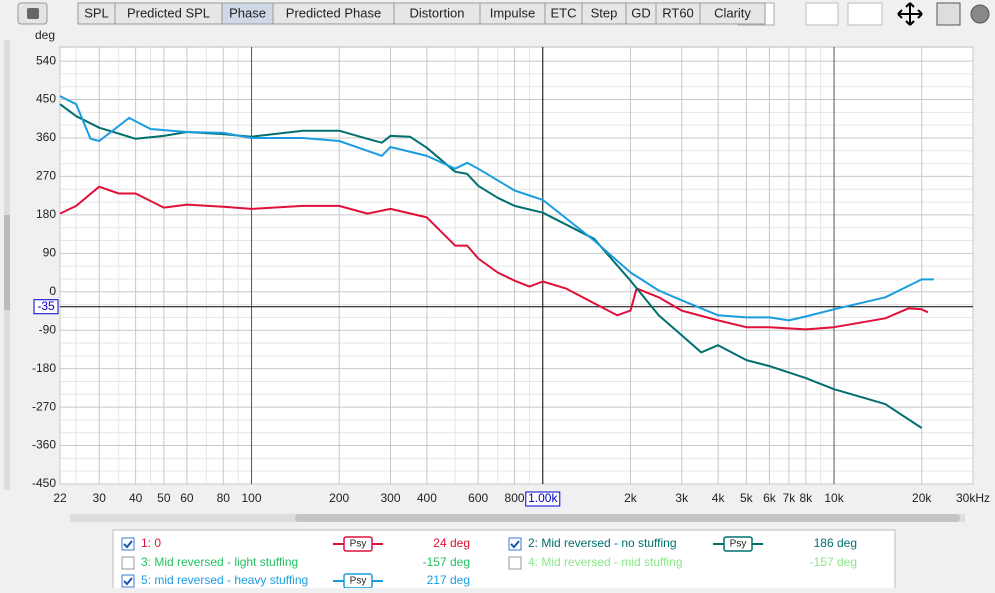 This screenshot has width=995, height=593. What do you see at coordinates (834, 498) in the screenshot?
I see `x-tick-label: 10k` at bounding box center [834, 498].